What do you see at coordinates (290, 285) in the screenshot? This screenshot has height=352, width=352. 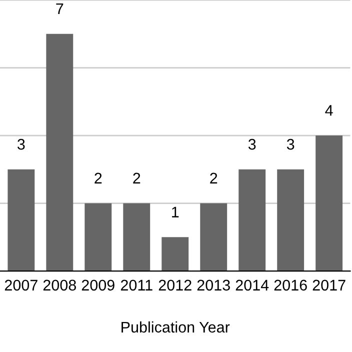 I see `x-tick-label: 2016` at bounding box center [290, 285].